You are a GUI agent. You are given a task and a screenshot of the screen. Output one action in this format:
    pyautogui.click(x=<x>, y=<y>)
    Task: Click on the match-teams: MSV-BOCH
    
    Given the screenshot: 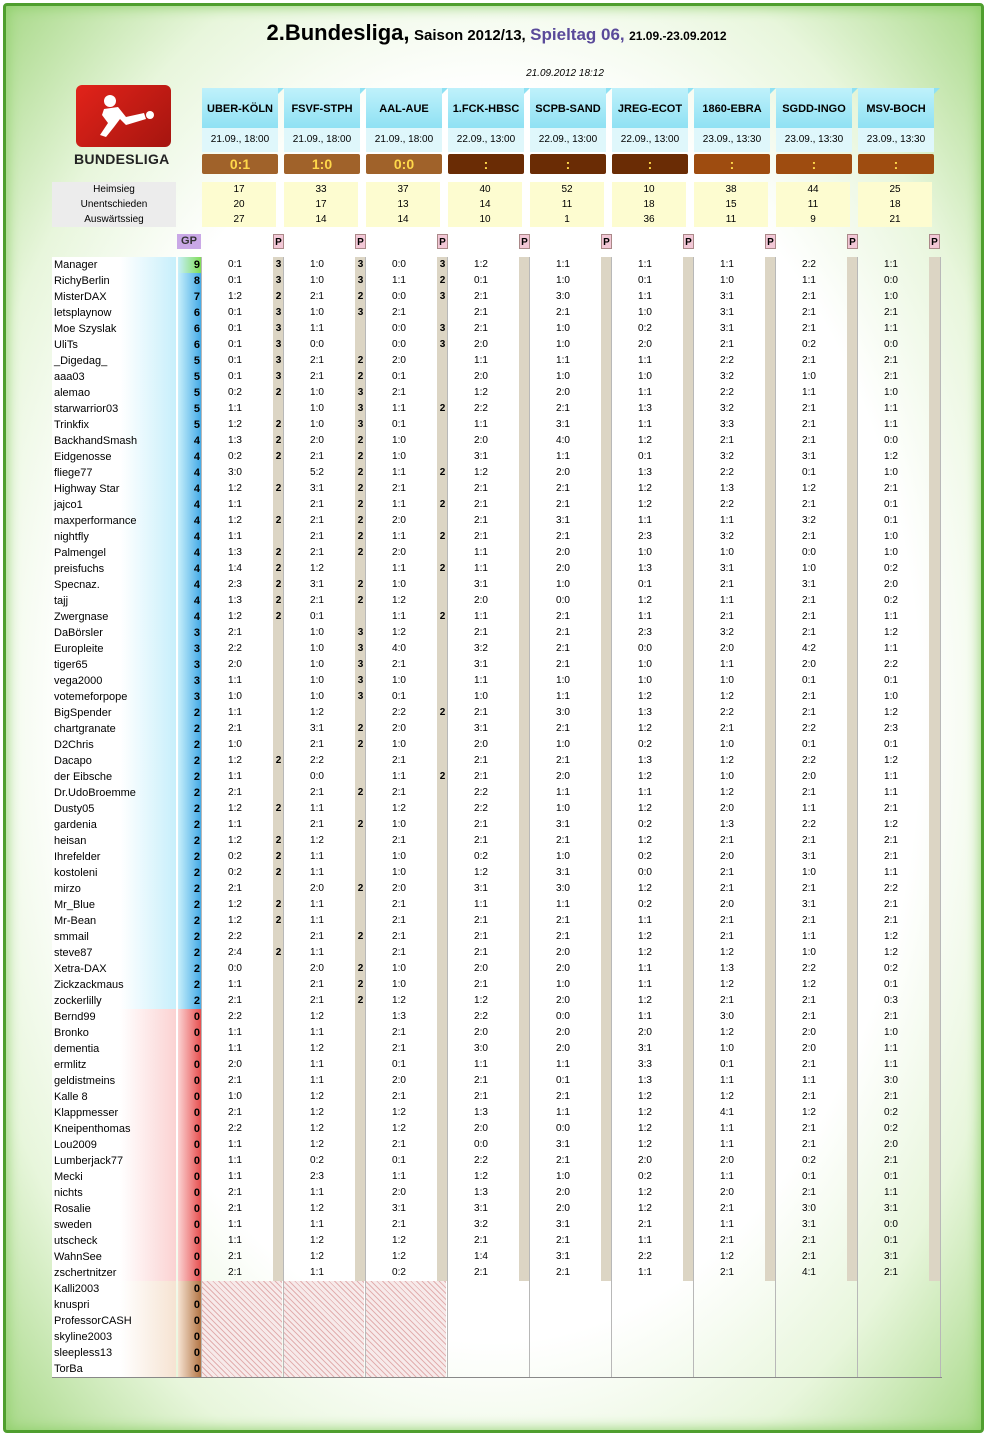 What is the action you would take?
    pyautogui.click(x=899, y=108)
    